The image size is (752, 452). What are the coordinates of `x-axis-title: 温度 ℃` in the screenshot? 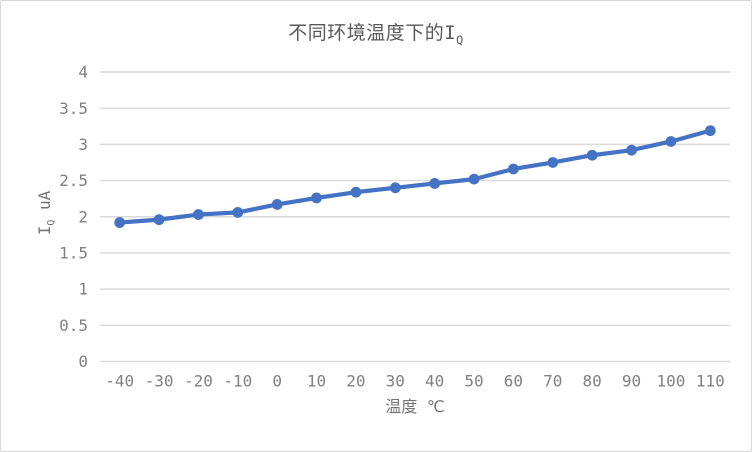 It's located at (415, 406).